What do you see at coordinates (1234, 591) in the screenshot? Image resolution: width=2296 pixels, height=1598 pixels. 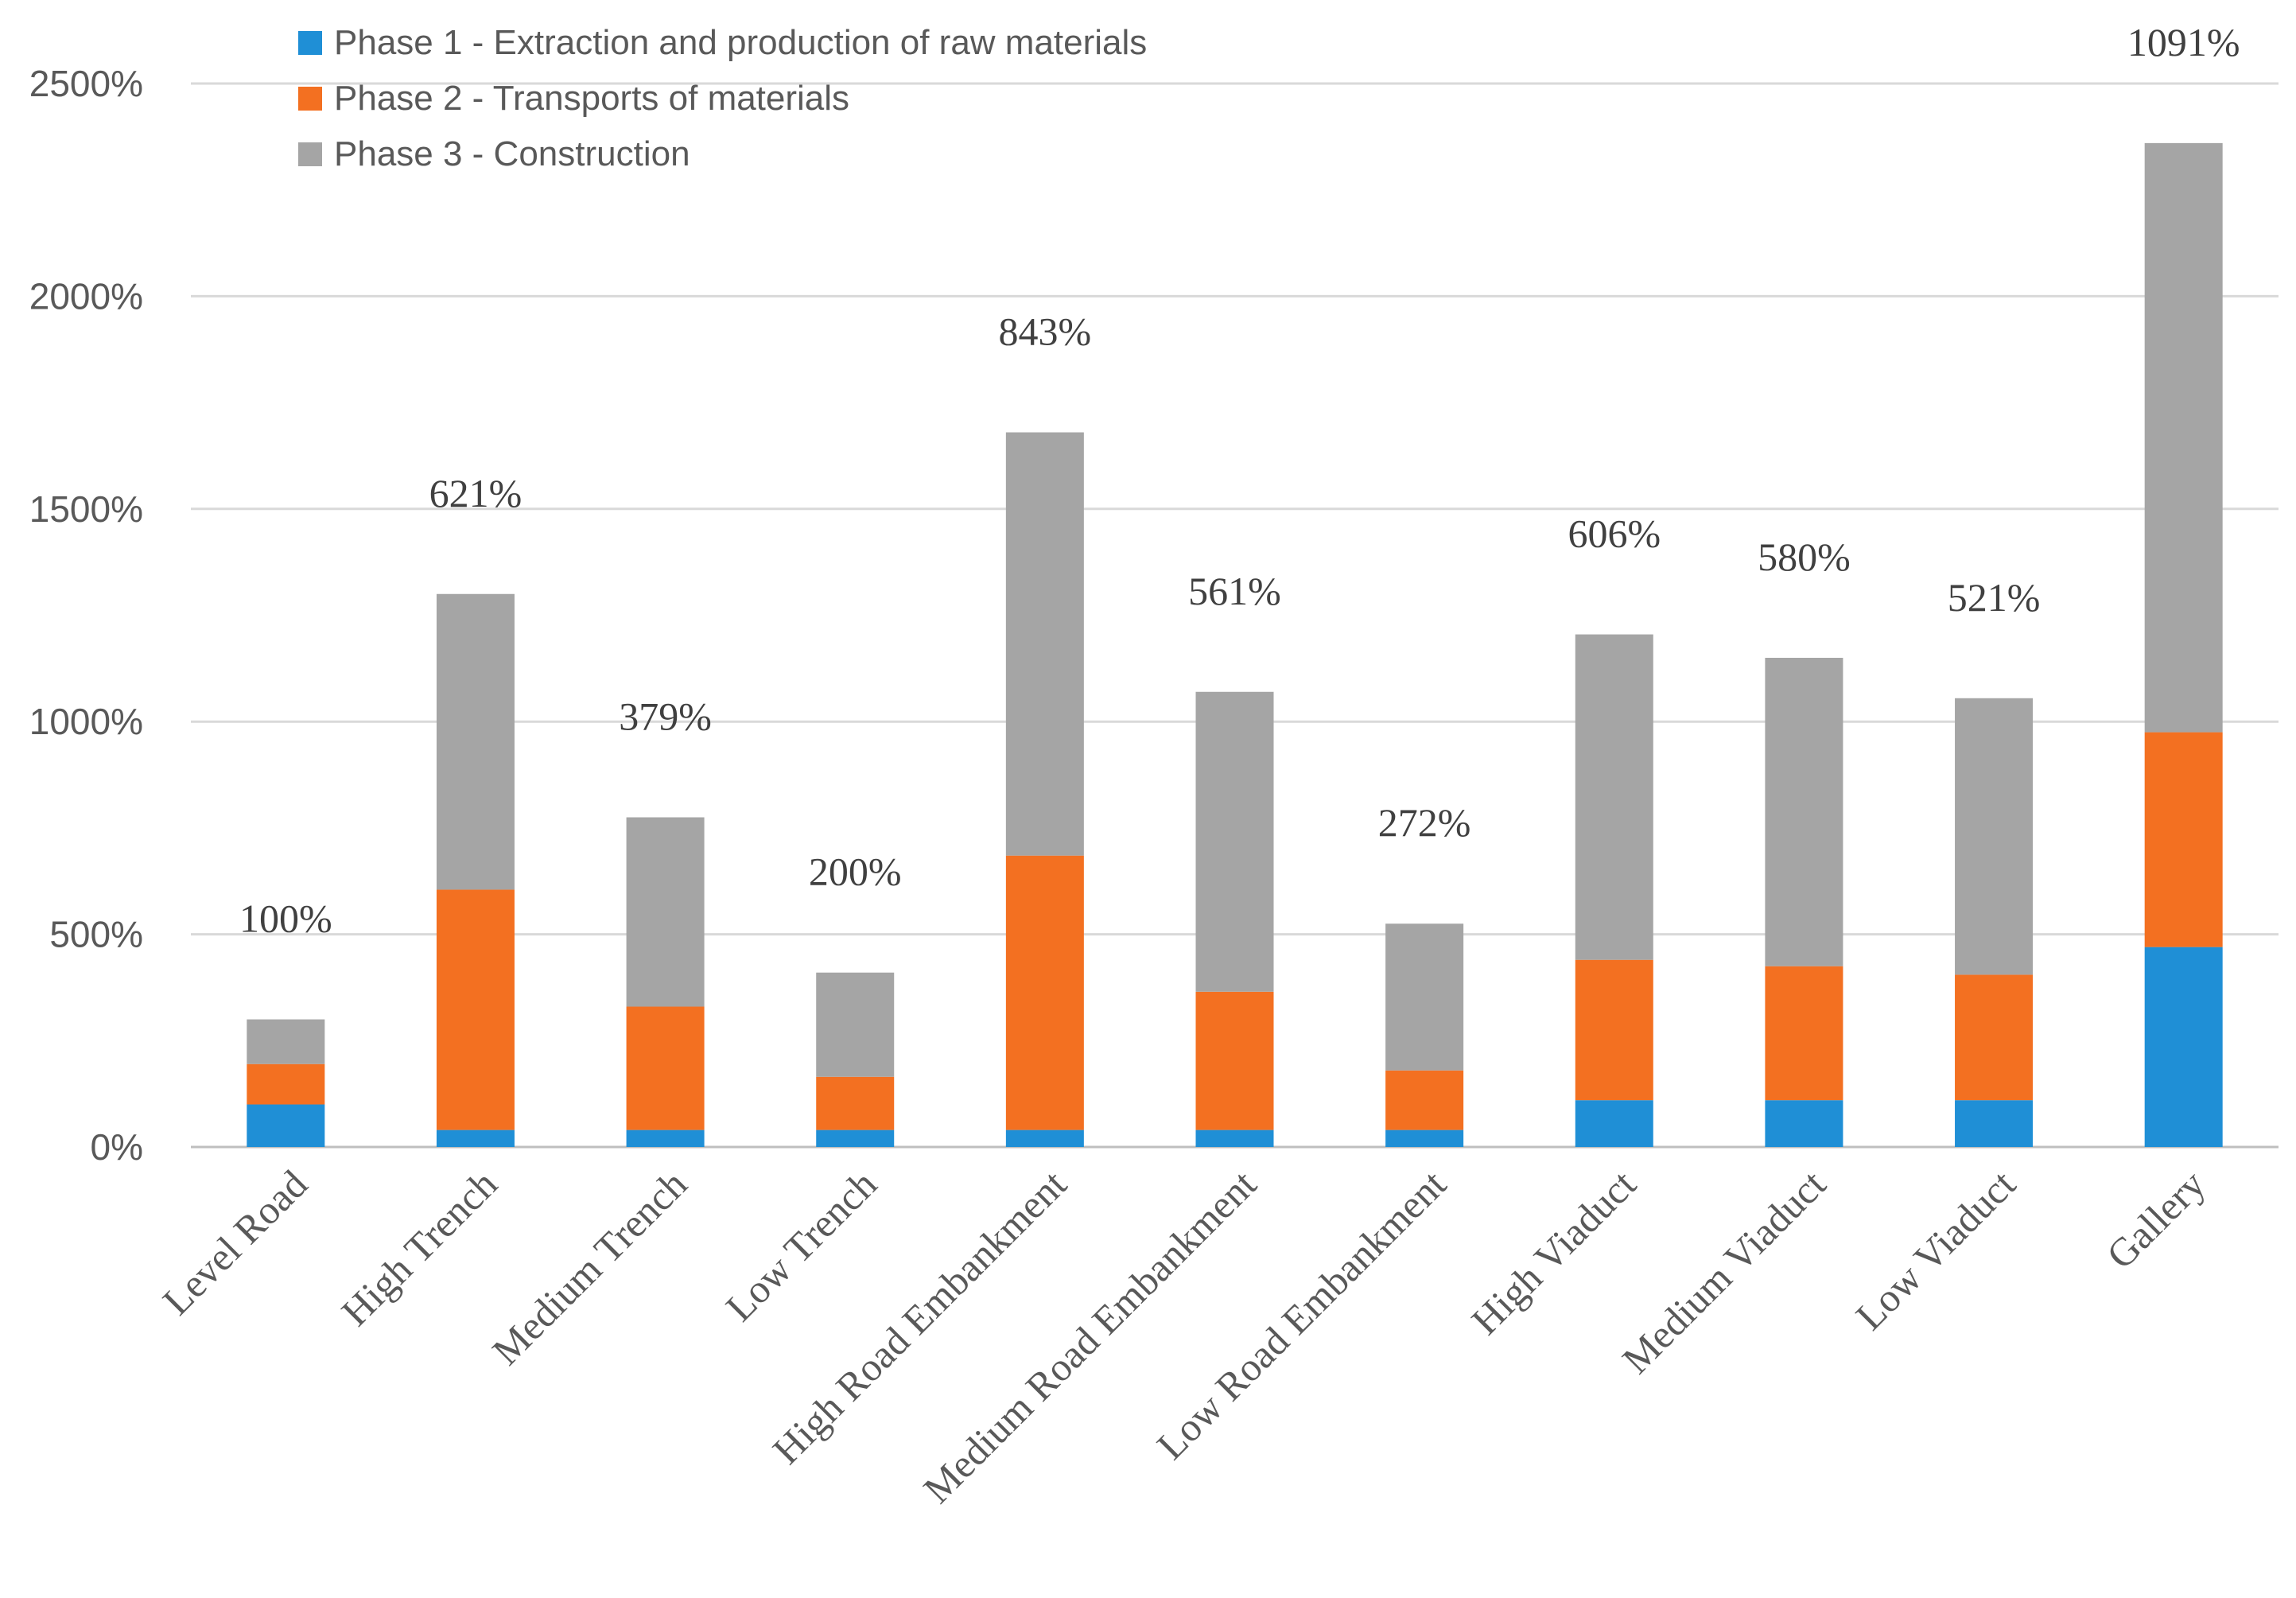 I see `total-data-label: 561%` at bounding box center [1234, 591].